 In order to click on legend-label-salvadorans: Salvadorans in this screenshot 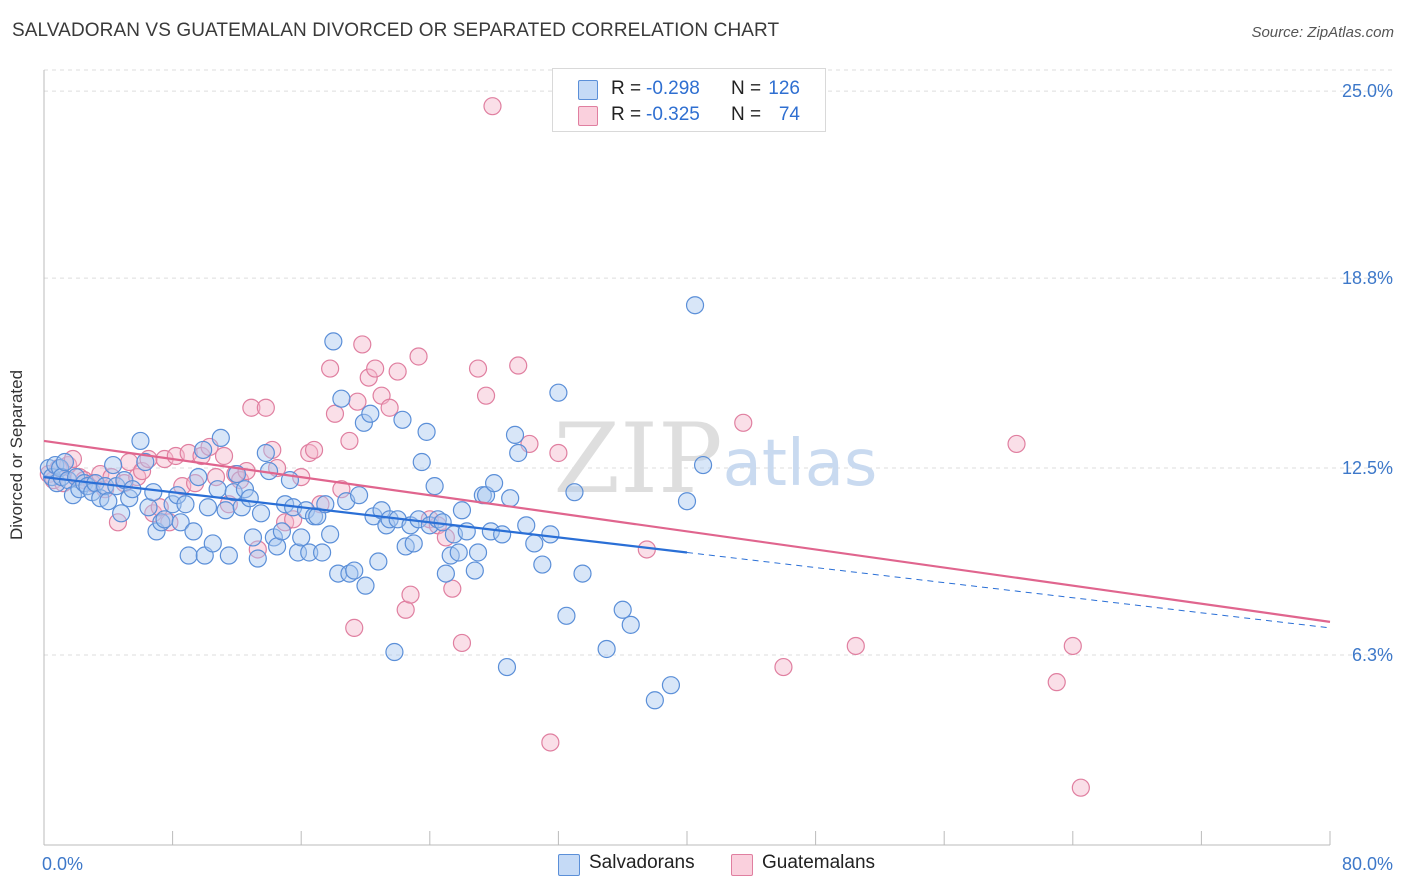, I will do `click(642, 862)`.